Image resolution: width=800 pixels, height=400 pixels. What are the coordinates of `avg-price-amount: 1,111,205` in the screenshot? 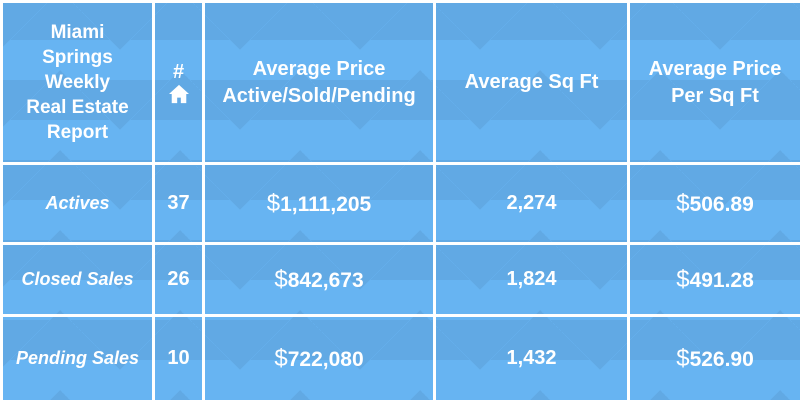 It's located at (326, 204).